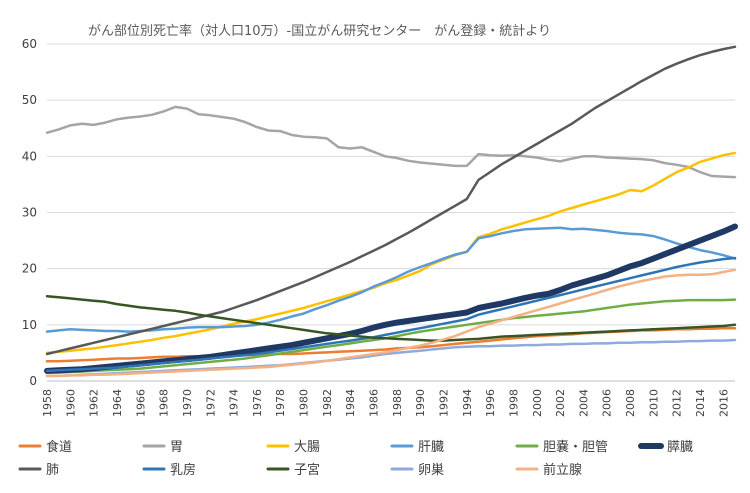 The height and width of the screenshot is (493, 750). Describe the element at coordinates (575, 447) in the screenshot. I see `legend-label: 胆嚢・胆管` at that location.